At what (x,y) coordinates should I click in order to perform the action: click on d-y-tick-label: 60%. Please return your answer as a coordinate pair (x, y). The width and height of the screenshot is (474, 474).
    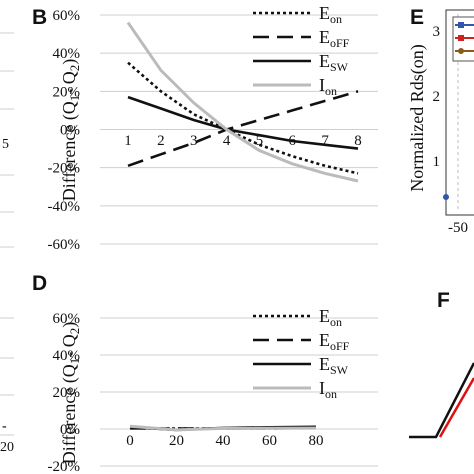
    Looking at the image, I should click on (67, 319).